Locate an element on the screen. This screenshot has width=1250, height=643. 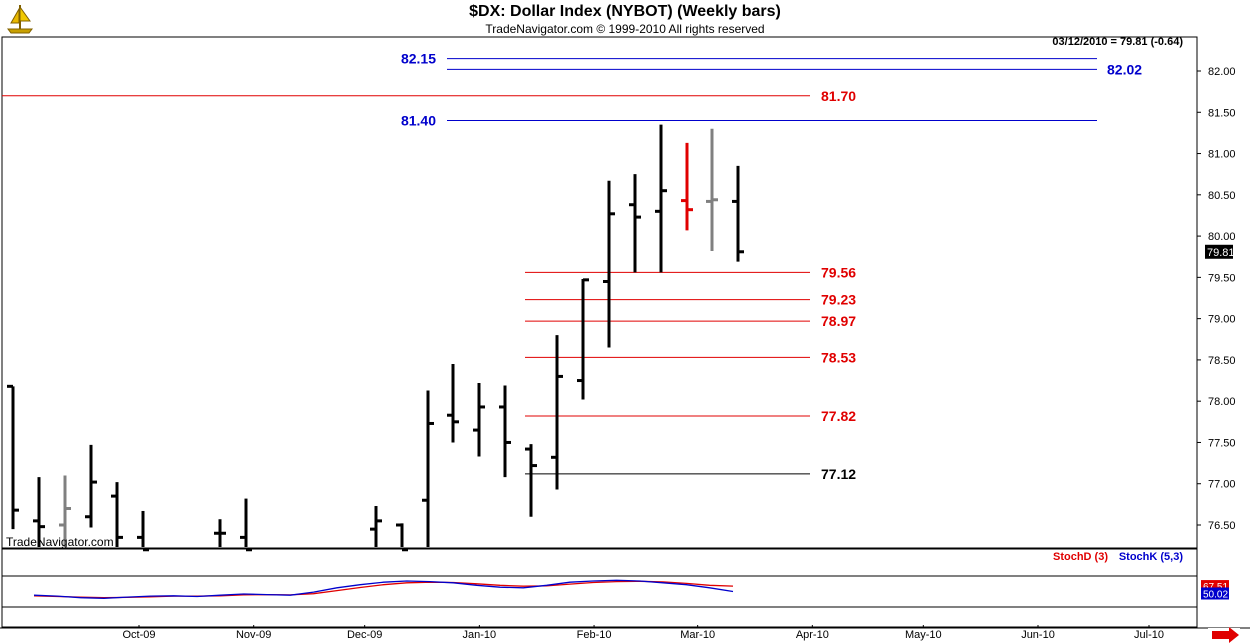
level-label: 77.82 is located at coordinates (838, 416).